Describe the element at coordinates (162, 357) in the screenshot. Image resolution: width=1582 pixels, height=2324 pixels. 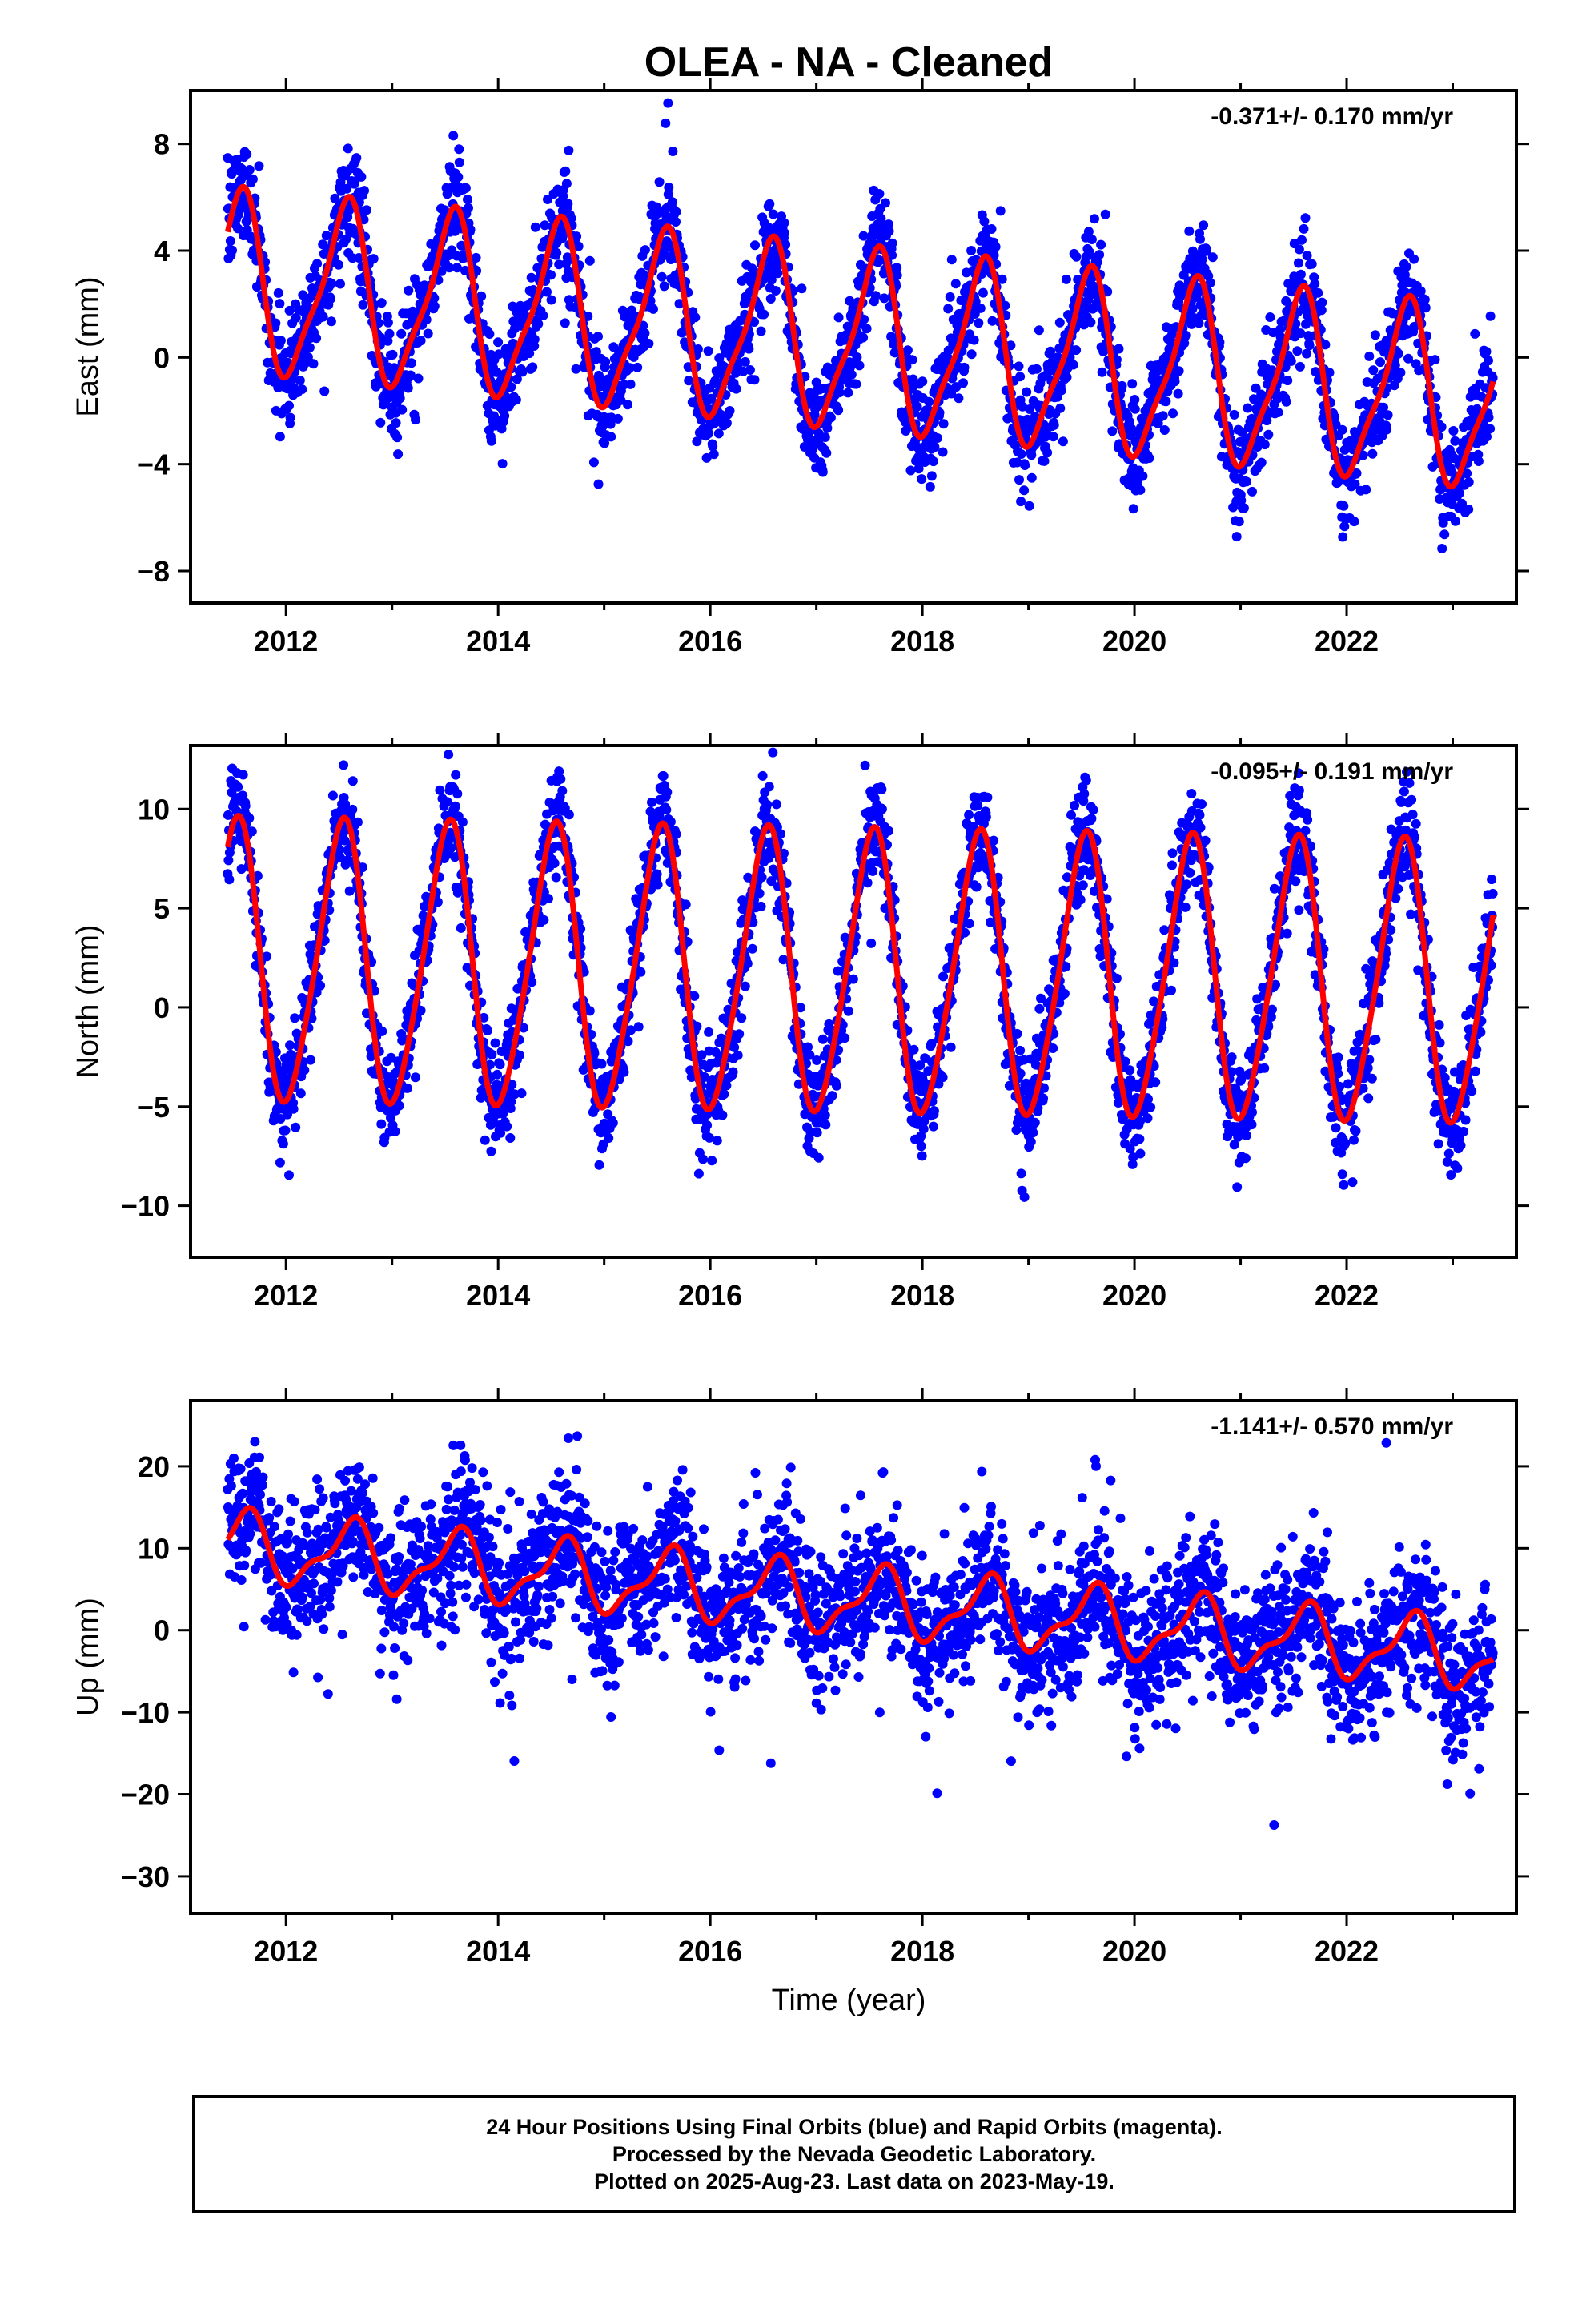
I see `east-y-tick-label: 0` at that location.